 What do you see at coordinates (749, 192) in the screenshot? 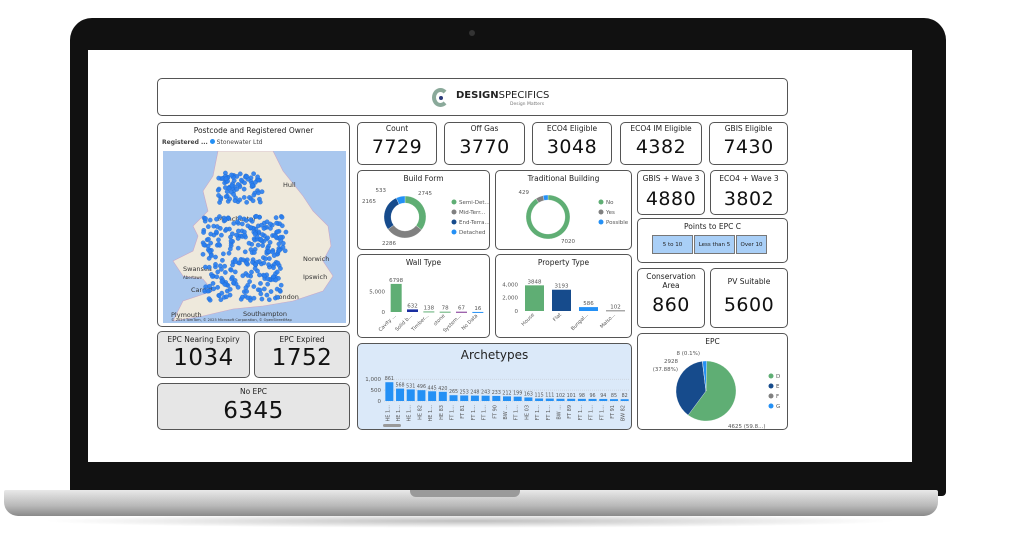
I see `kpi-eco4-wave3: ECO4 + Wave 3 3802` at bounding box center [749, 192].